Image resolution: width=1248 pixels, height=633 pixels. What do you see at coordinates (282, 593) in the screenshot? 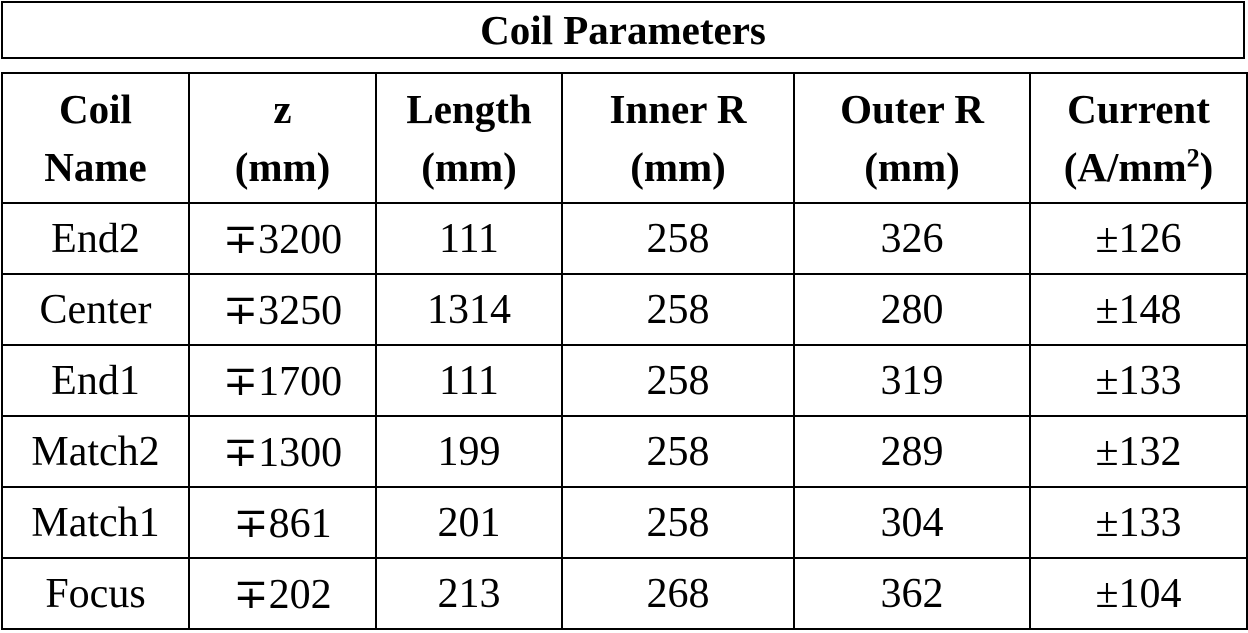
I see `cell-z: ∓202` at bounding box center [282, 593].